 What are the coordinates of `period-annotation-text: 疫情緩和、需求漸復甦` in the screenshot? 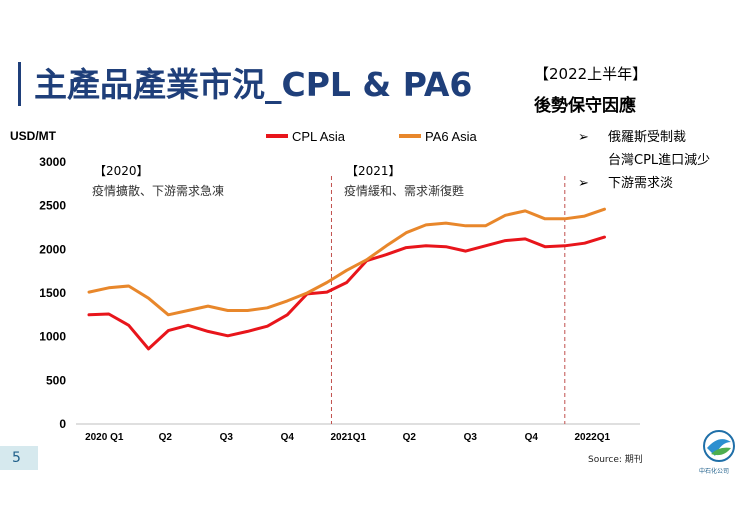 It's located at (404, 190).